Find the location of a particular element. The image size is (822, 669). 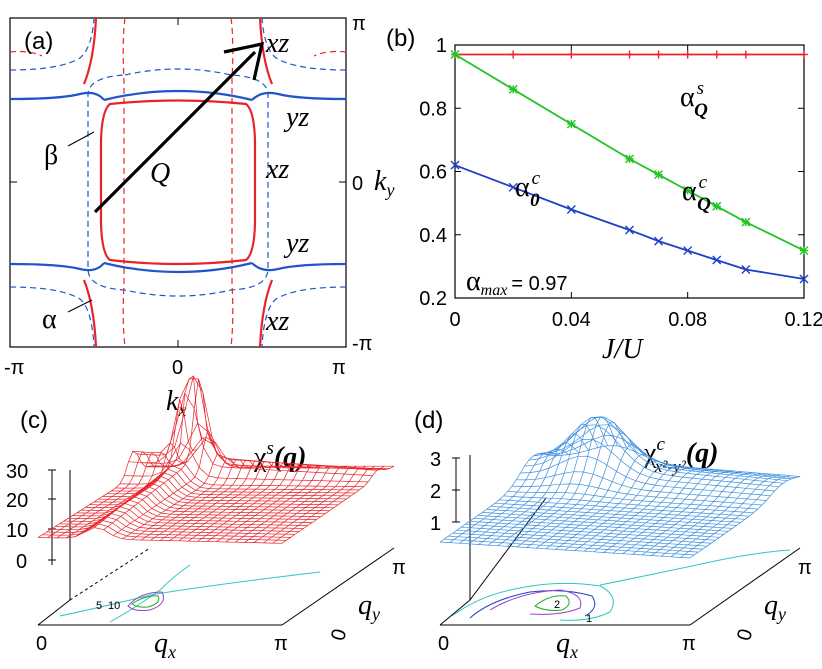

panel-c-zaxis is located at coordinates (52, 517).